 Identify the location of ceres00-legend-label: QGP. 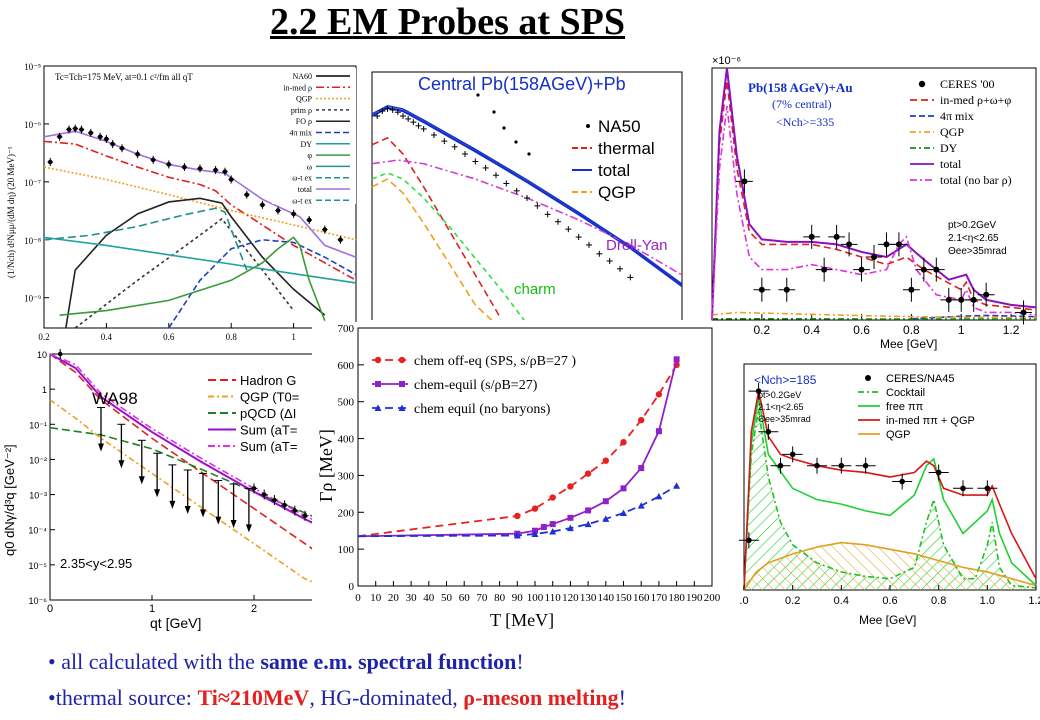
(952, 132).